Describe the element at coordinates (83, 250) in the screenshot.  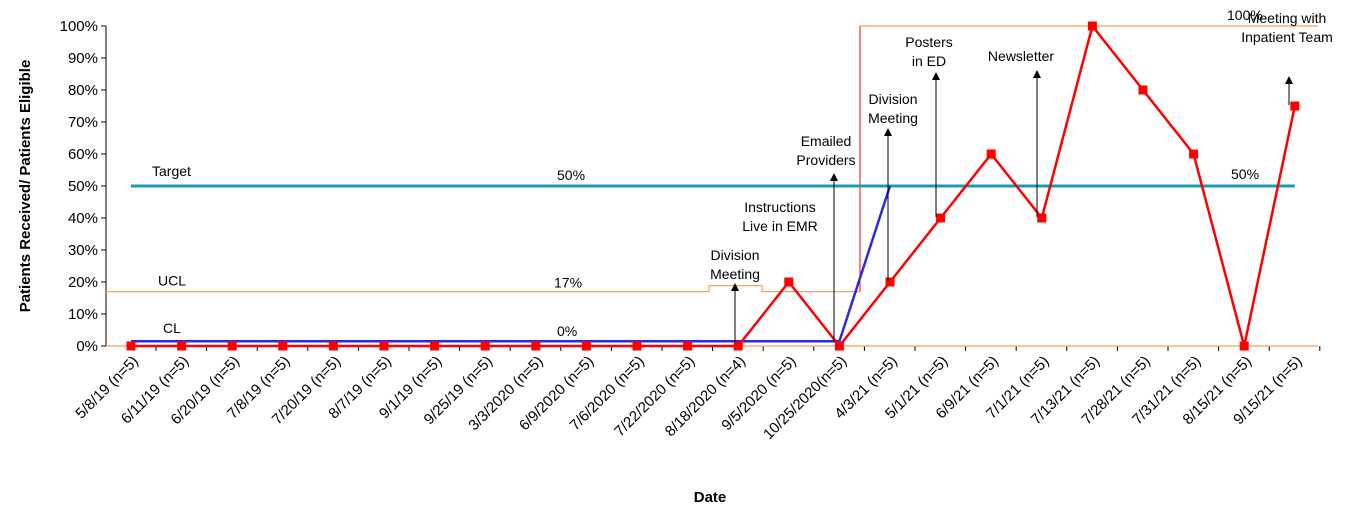
I see `y-tick-label: 30%` at that location.